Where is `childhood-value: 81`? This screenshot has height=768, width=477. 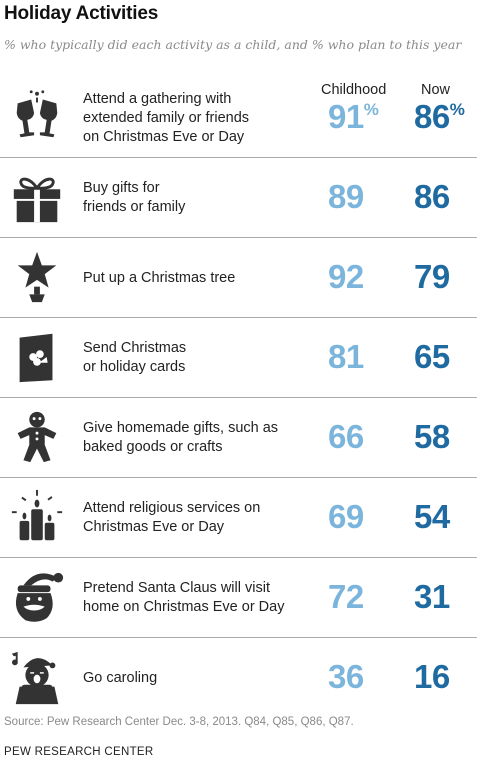 childhood-value: 81 is located at coordinates (346, 357).